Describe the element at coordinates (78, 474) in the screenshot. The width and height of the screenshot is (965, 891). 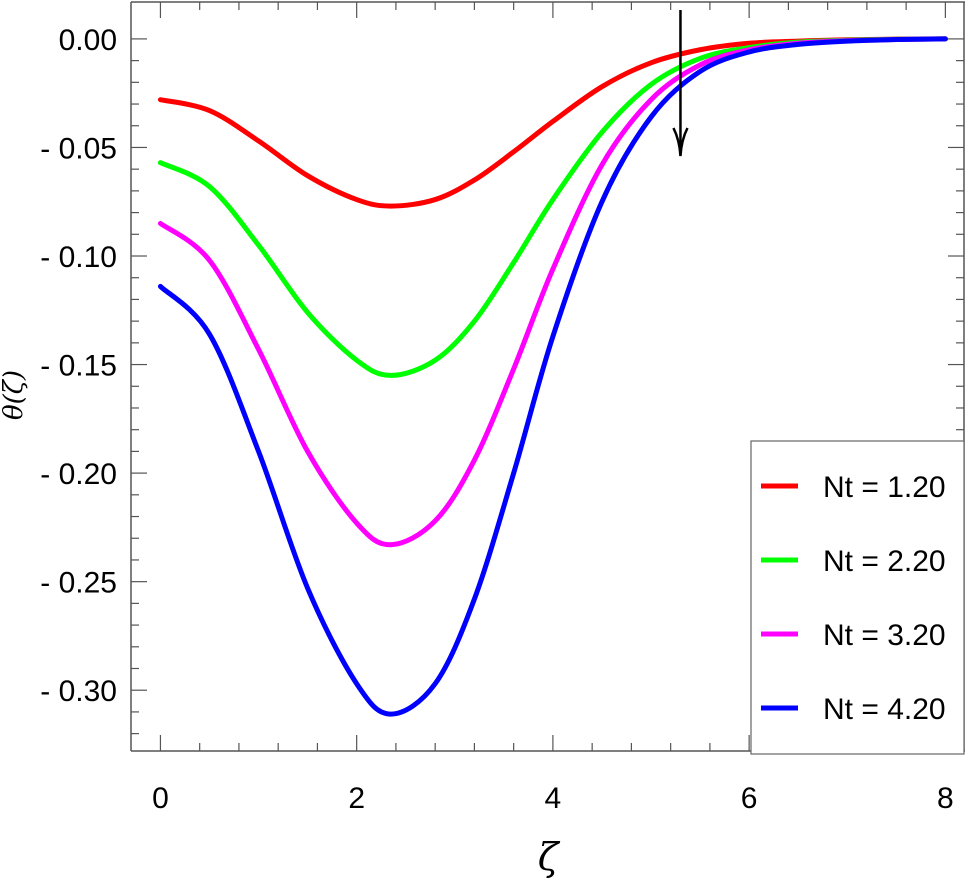
I see `y-tick-label: - 0.20` at that location.